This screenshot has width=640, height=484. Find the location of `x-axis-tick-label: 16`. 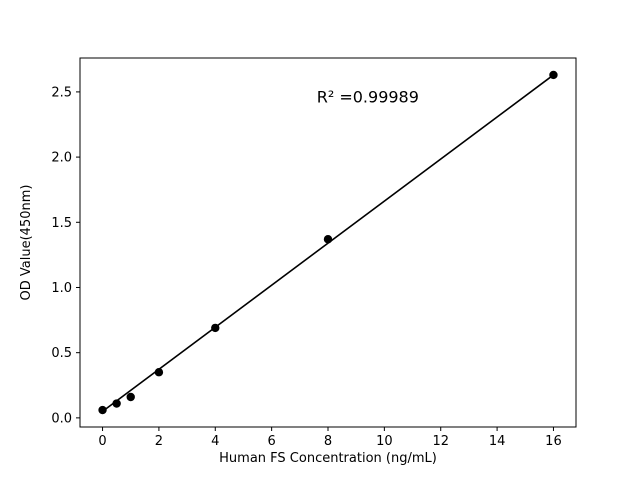

x-axis-tick-label: 16 is located at coordinates (553, 441).